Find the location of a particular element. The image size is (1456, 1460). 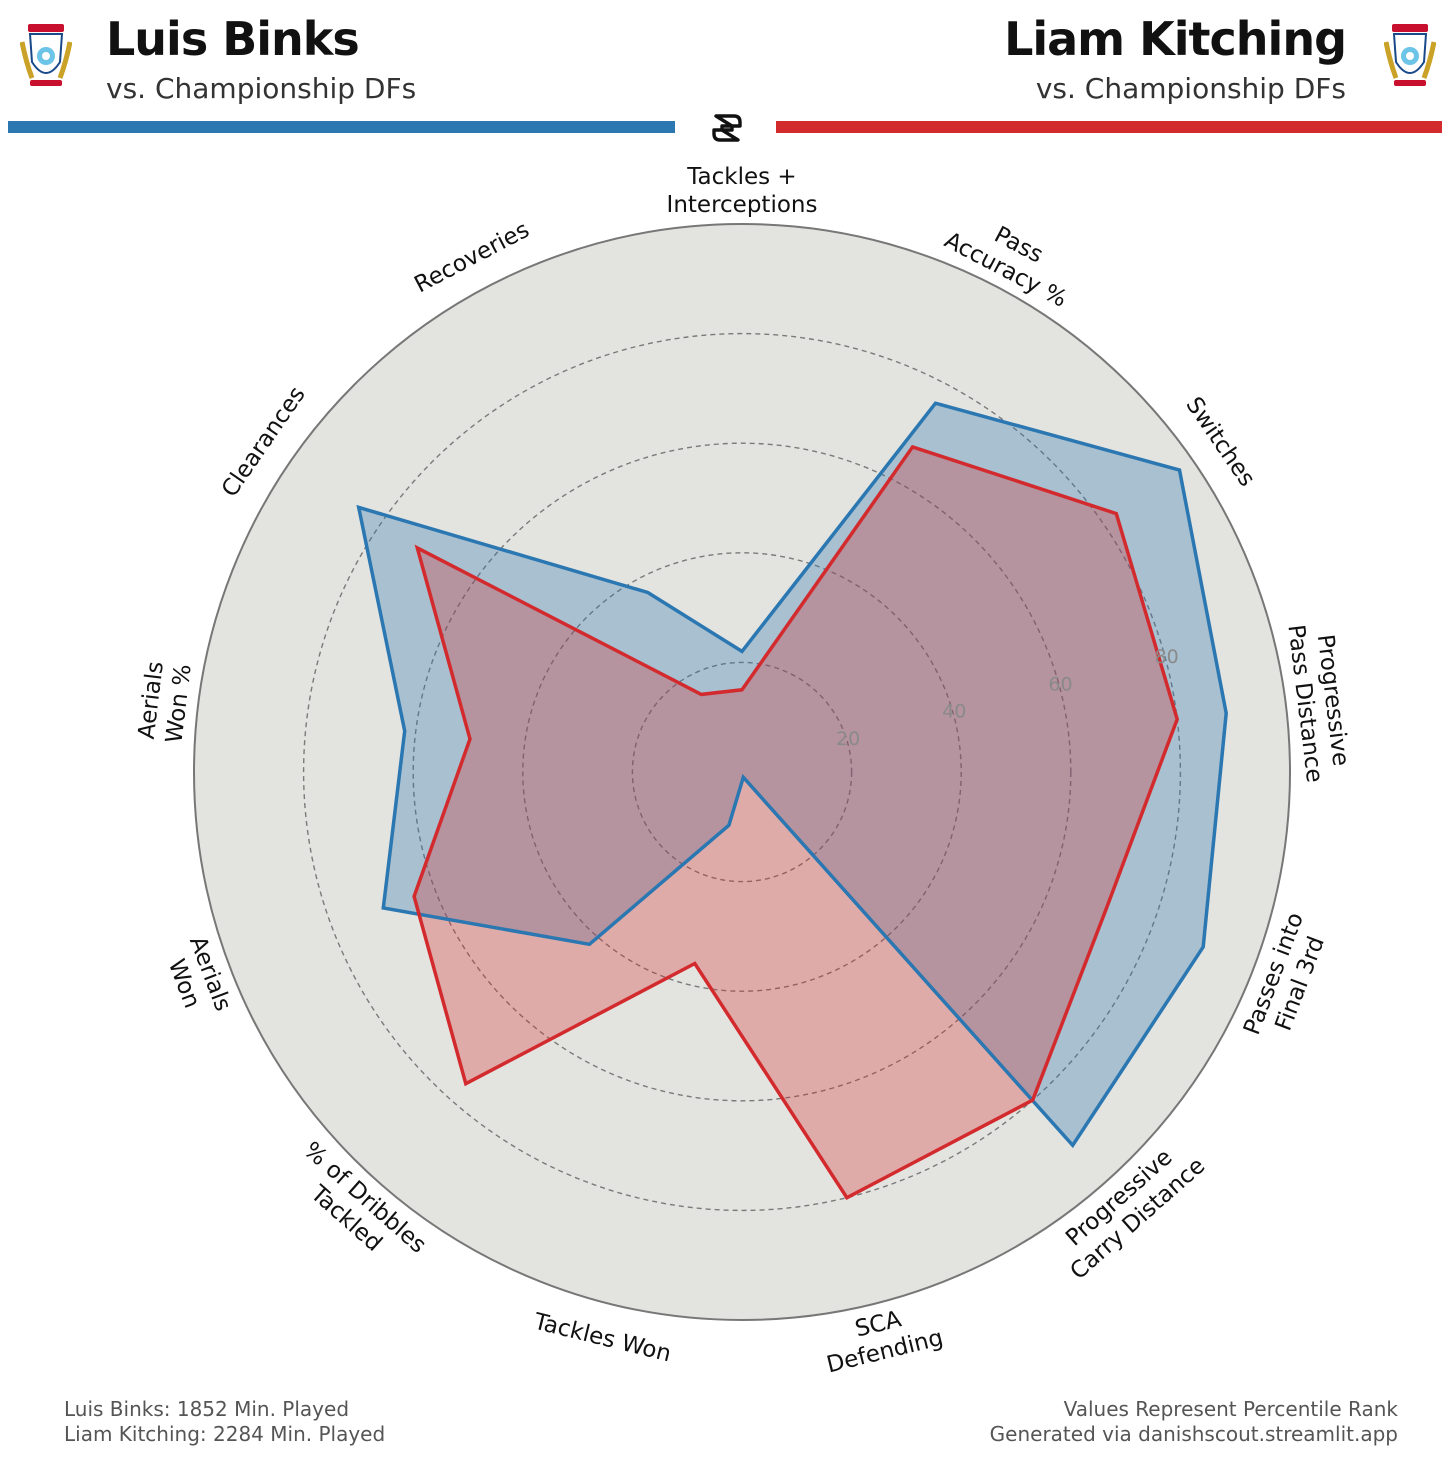

brand-logo-icon is located at coordinates (727, 128).